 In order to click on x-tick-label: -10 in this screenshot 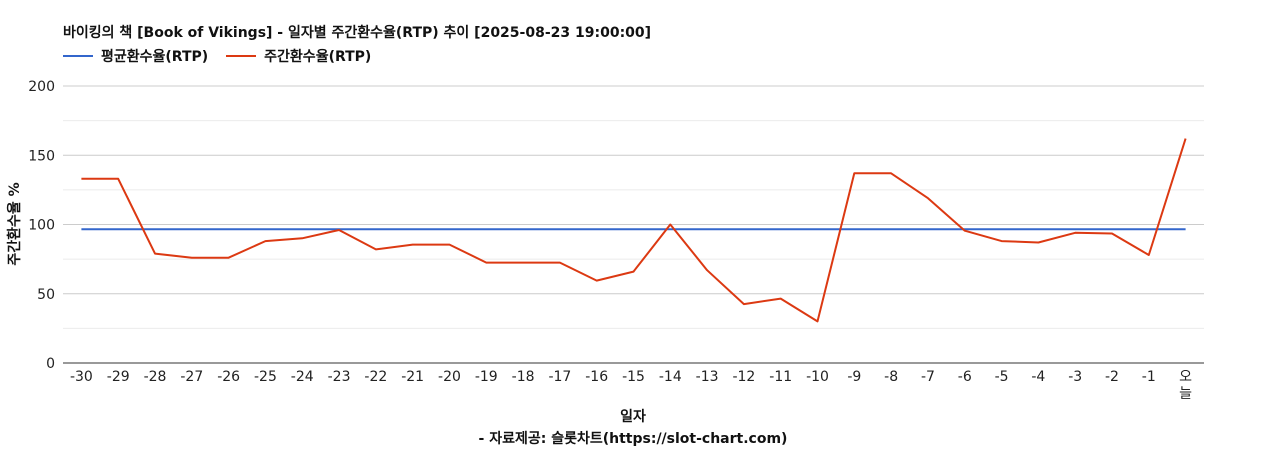, I will do `click(817, 377)`.